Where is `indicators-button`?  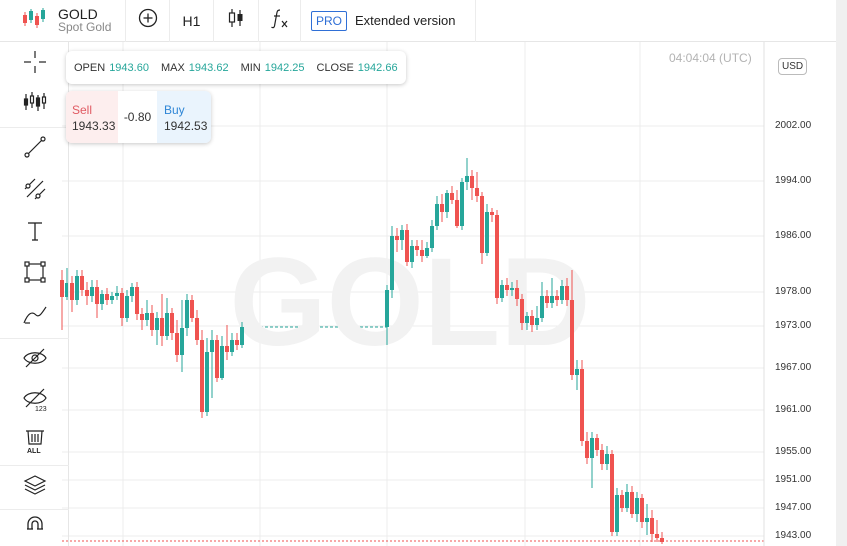 indicators-button is located at coordinates (280, 21).